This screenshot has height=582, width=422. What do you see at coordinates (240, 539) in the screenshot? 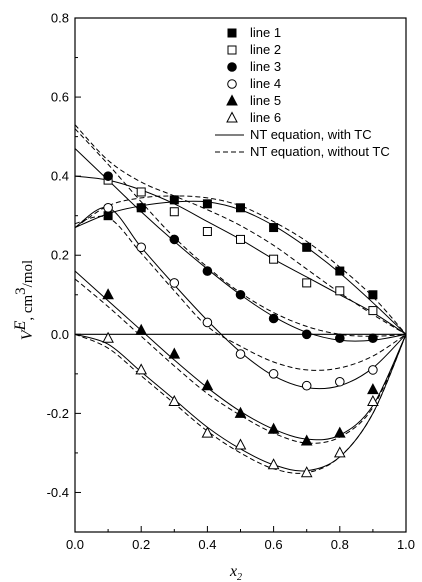
I see `x-axis-ticks: 0.0 0.2 0.4 0.6 0.8 1.0` at bounding box center [240, 539].